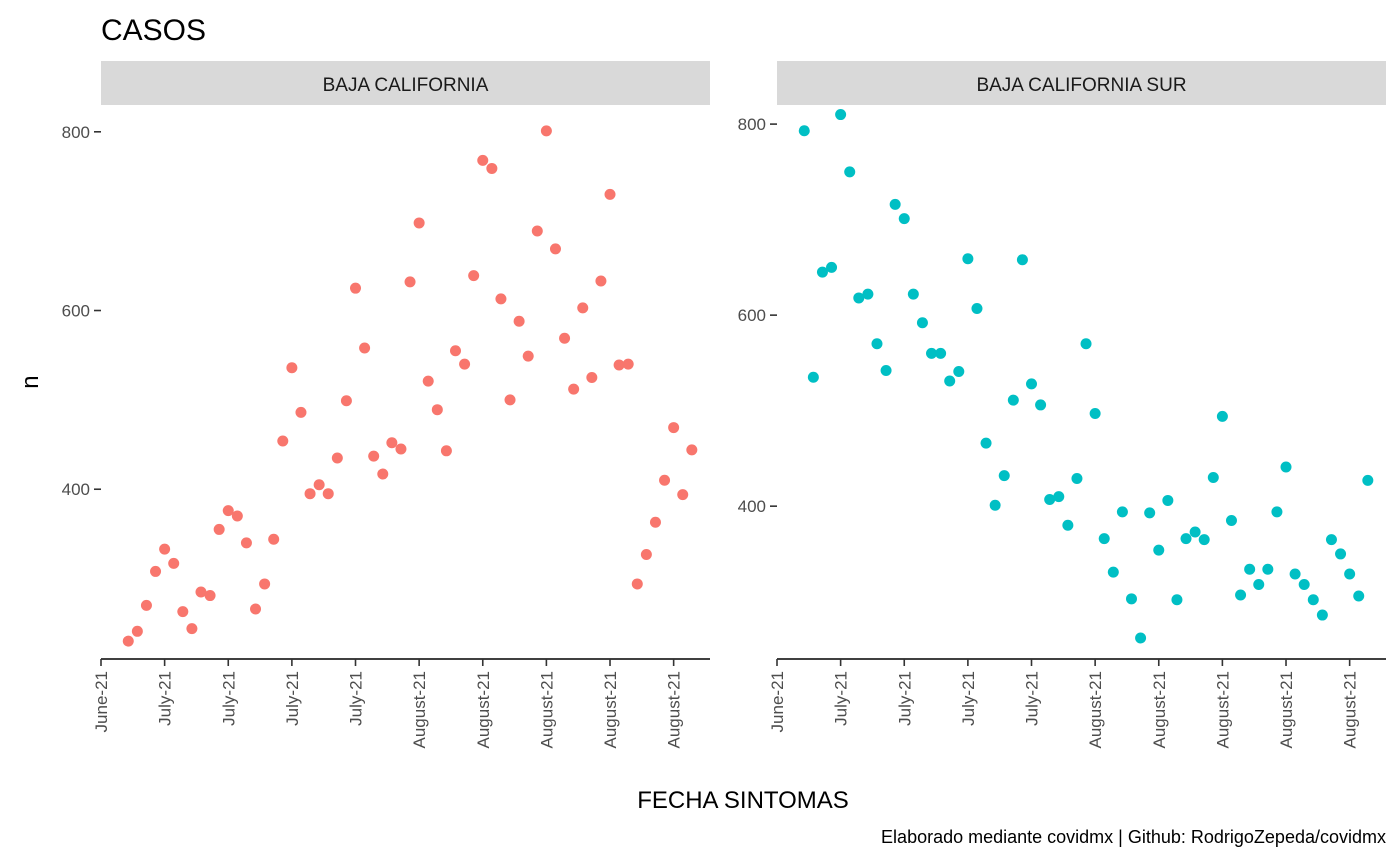 The width and height of the screenshot is (1400, 865). I want to click on strip-label: BAJA CALIFORNIA, so click(406, 85).